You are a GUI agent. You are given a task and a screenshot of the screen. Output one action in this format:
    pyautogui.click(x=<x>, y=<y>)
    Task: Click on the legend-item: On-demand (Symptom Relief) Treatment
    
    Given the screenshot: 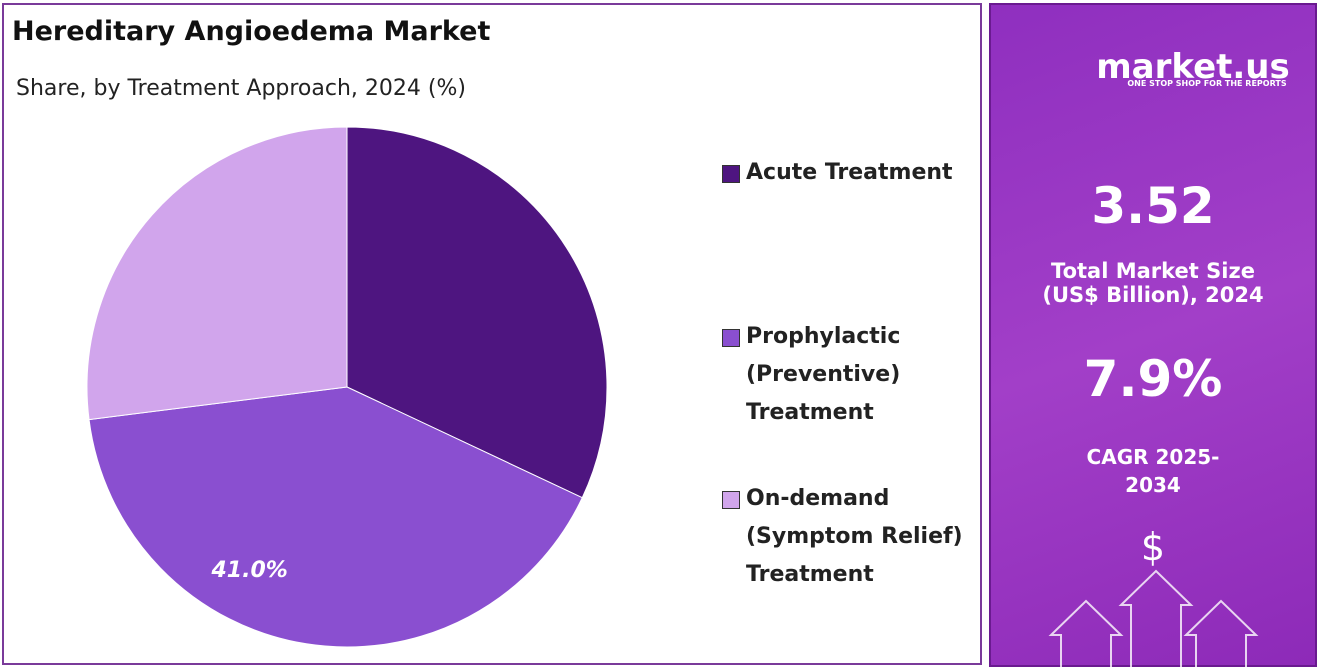 What is the action you would take?
    pyautogui.click(x=849, y=537)
    